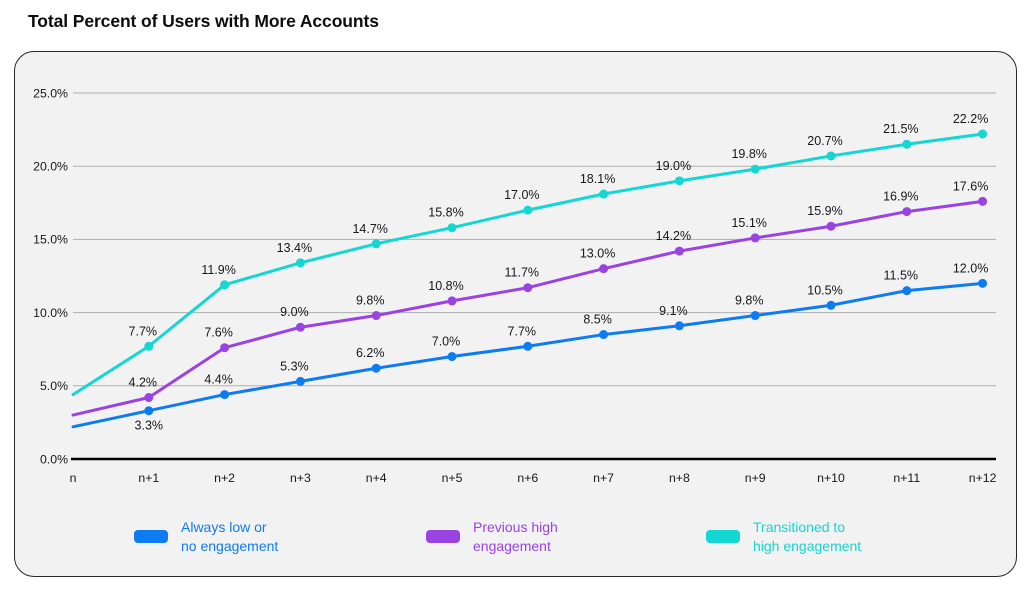  What do you see at coordinates (445, 213) in the screenshot?
I see `svg-text: 15.8%` at bounding box center [445, 213].